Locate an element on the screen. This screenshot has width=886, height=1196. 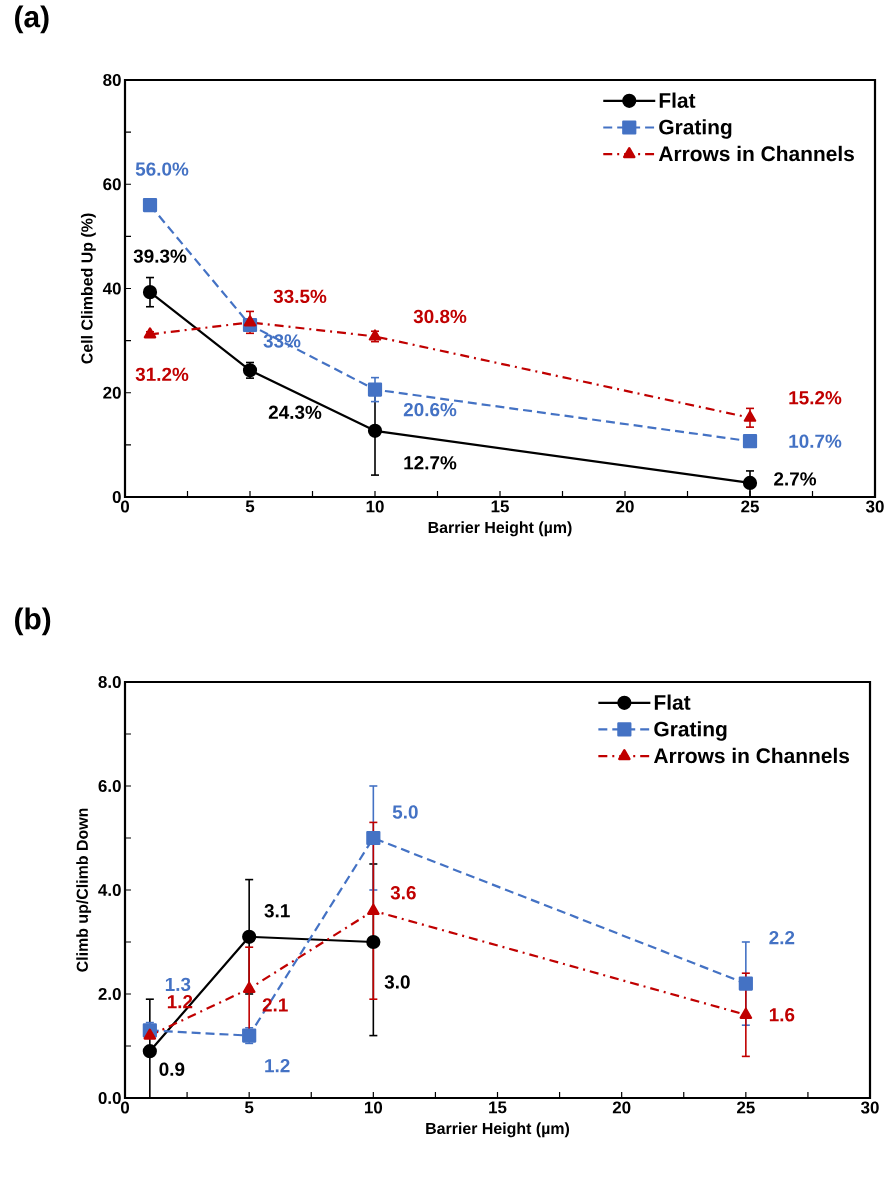
data-label: 2.2 is located at coordinates (782, 937).